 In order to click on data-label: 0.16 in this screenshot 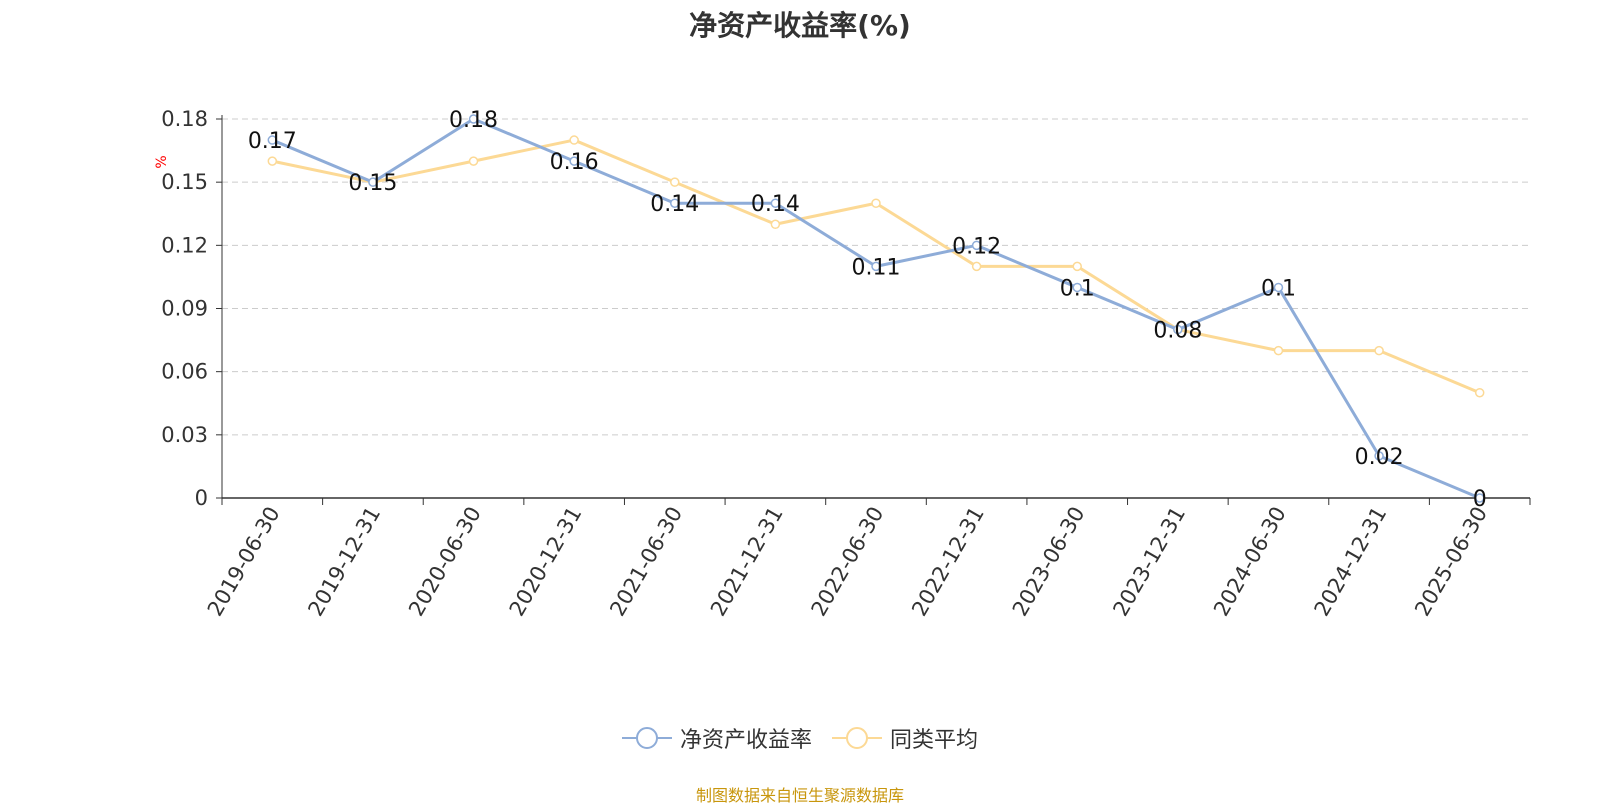, I will do `click(574, 162)`.